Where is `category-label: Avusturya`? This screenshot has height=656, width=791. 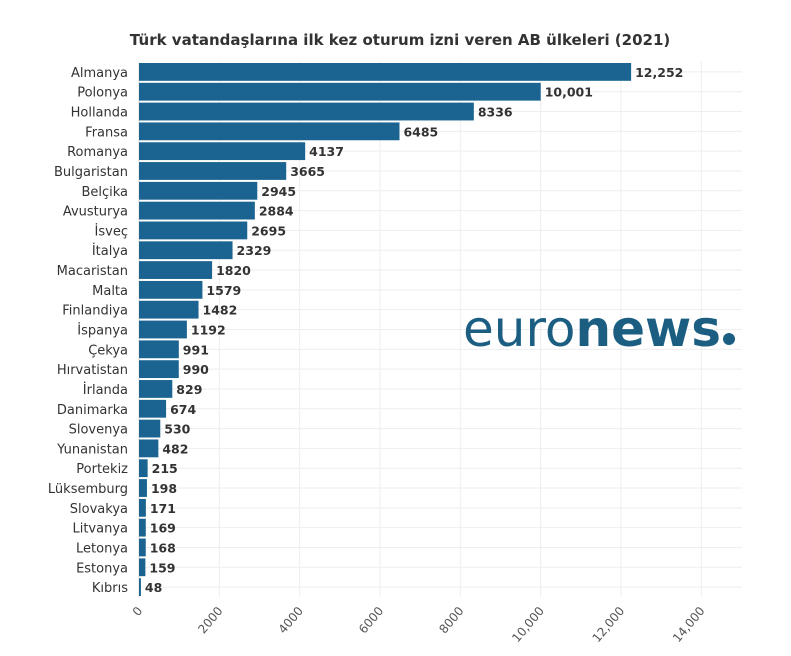 category-label: Avusturya is located at coordinates (95, 212).